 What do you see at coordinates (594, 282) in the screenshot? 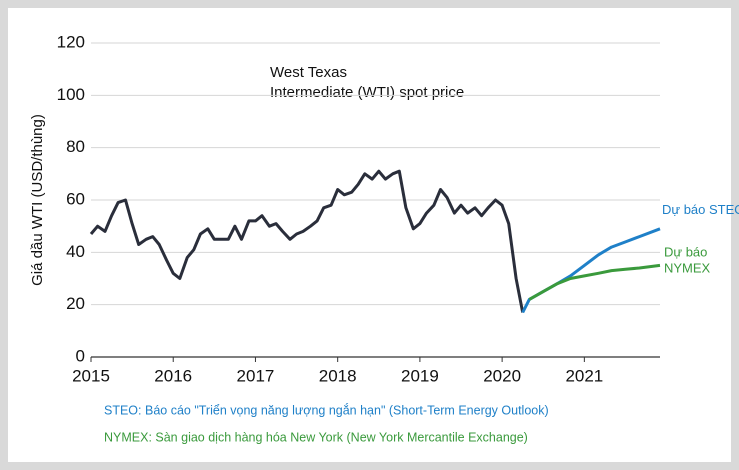
I see `series-line` at bounding box center [594, 282].